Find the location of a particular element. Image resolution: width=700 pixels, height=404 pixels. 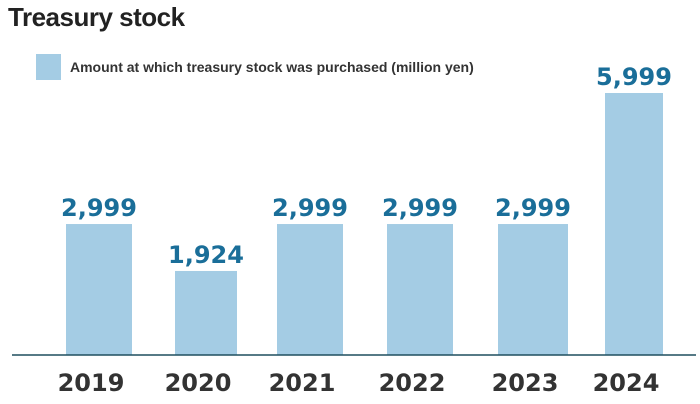

value-label-2024: 5,999 is located at coordinates (634, 77).